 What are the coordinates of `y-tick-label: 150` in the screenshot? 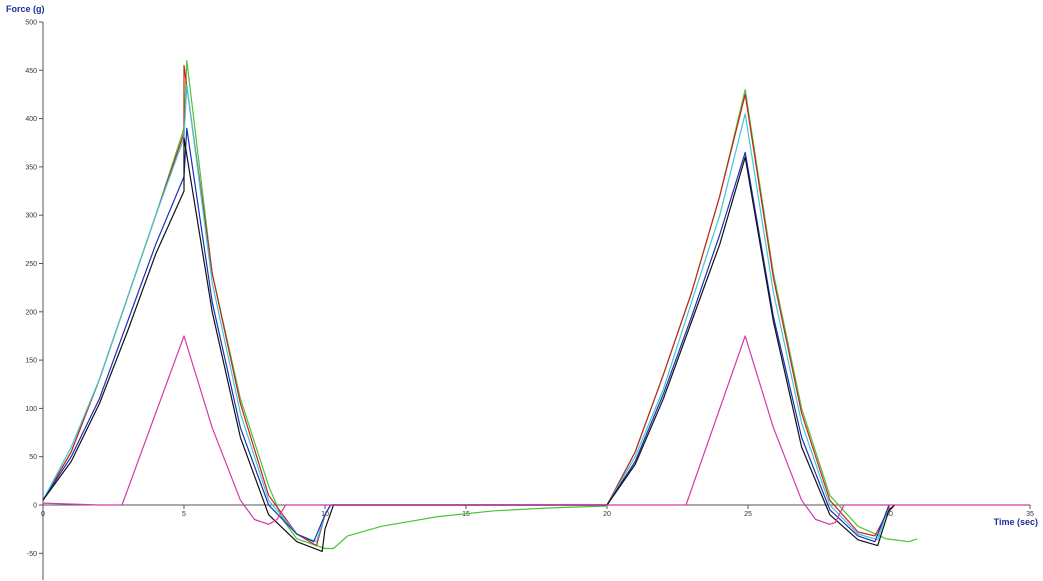 It's located at (31, 361).